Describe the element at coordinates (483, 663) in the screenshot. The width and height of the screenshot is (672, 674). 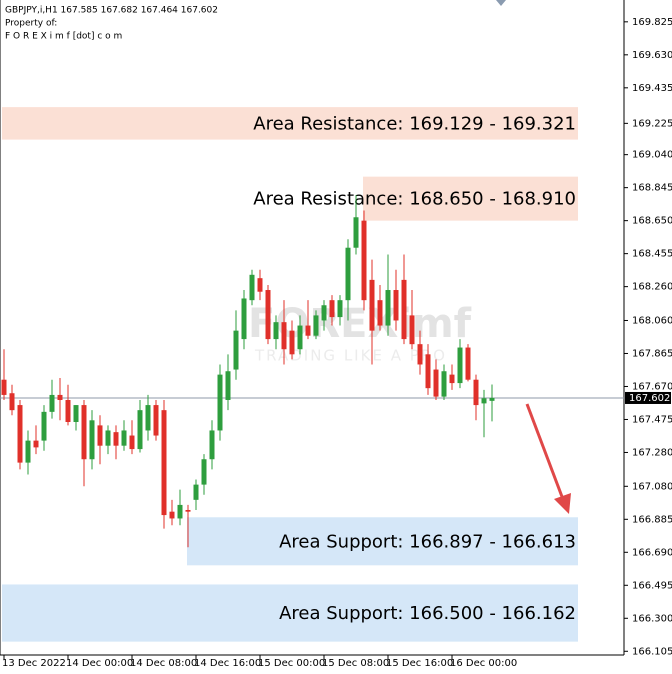
I see `x-tick-label: 16 Dec 00:00` at that location.